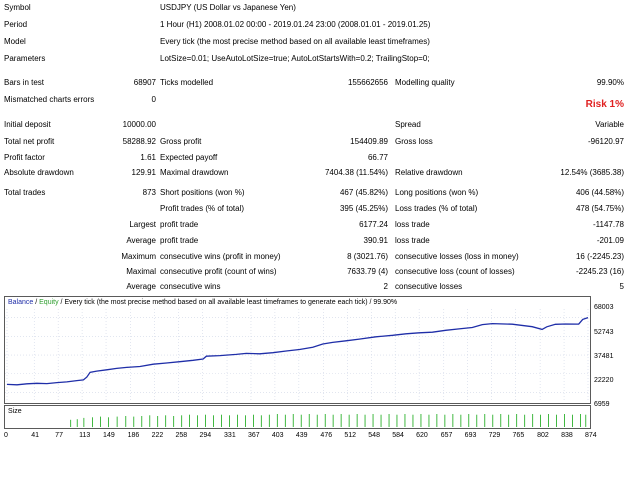 The width and height of the screenshot is (640, 480). What do you see at coordinates (24, 82) in the screenshot?
I see `bars-label: Bars in test` at bounding box center [24, 82].